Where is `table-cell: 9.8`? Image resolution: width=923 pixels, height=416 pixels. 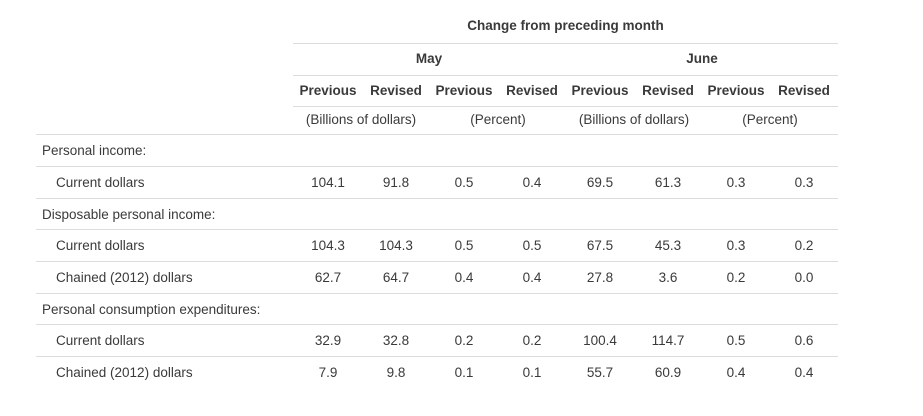
table-cell: 9.8 is located at coordinates (396, 372).